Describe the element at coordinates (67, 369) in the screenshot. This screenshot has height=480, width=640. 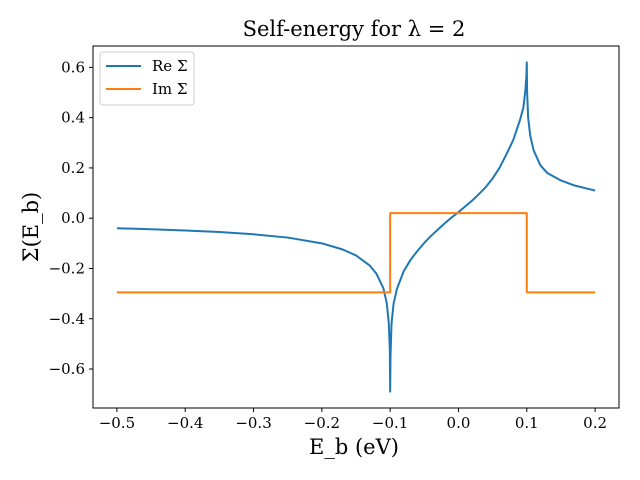
I see `y-tick-label: −0.6` at that location.